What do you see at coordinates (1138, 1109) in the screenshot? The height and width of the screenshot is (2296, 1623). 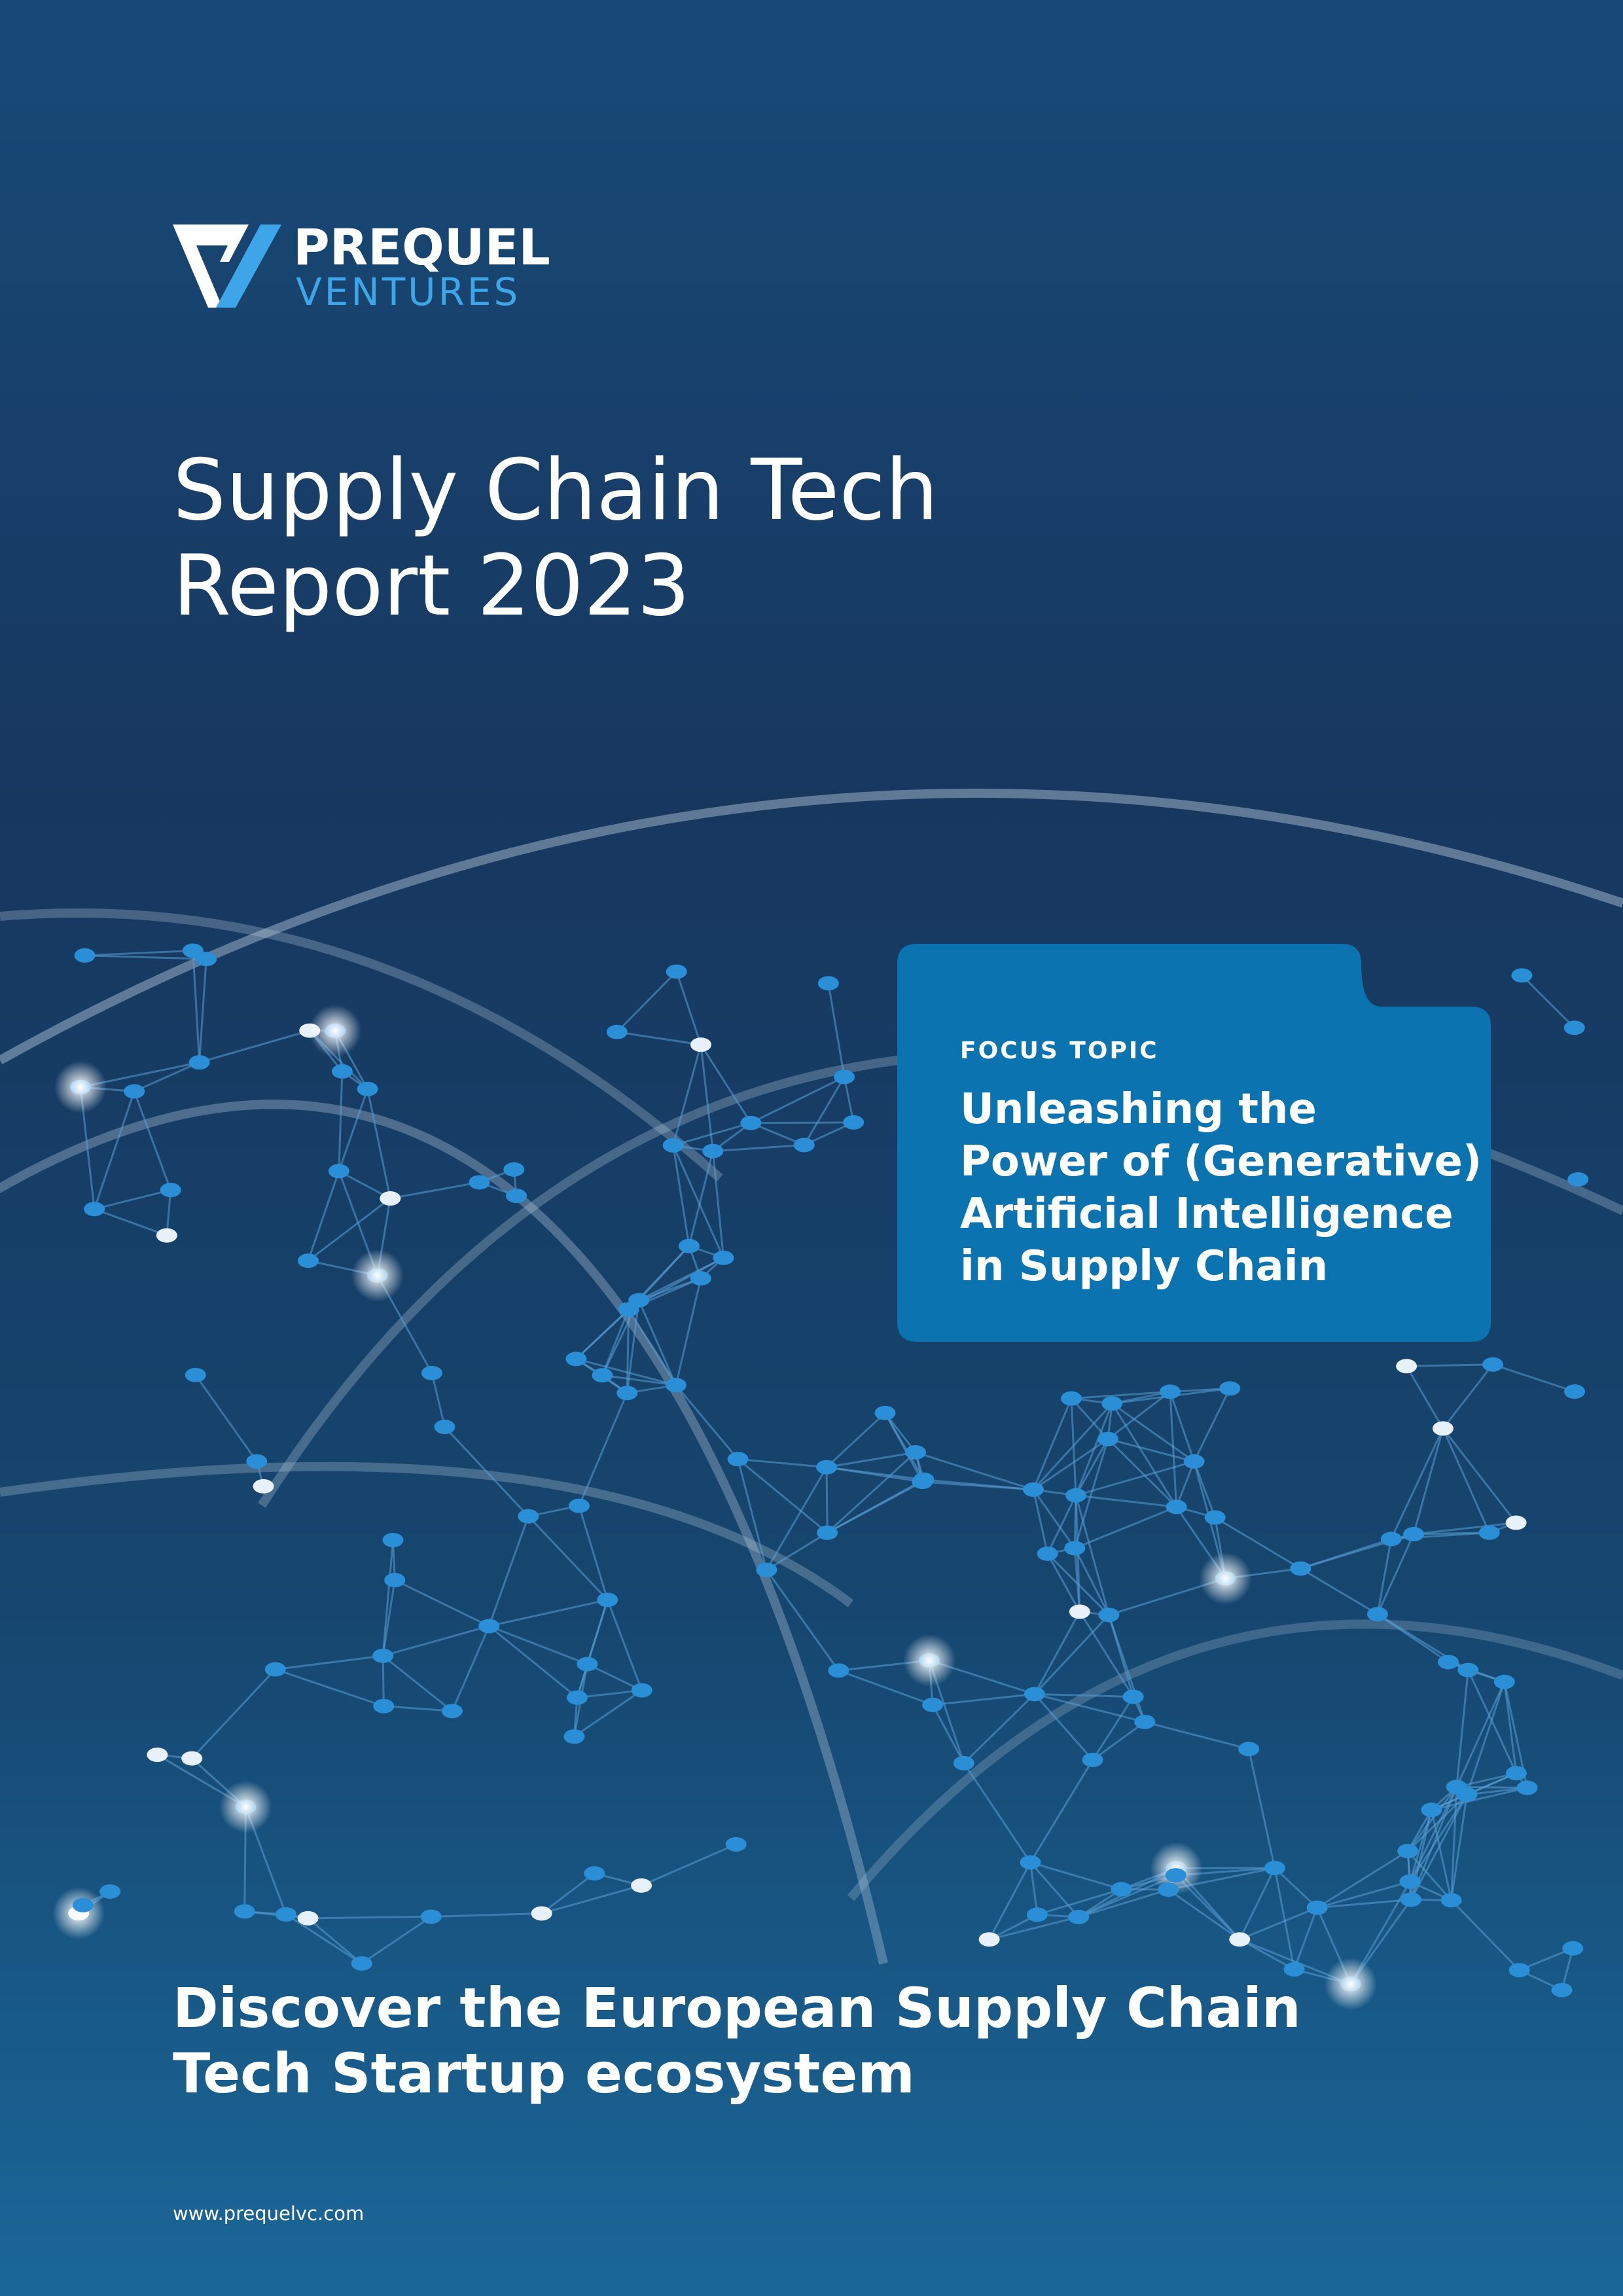 I see `text-line: Unleashing the` at bounding box center [1138, 1109].